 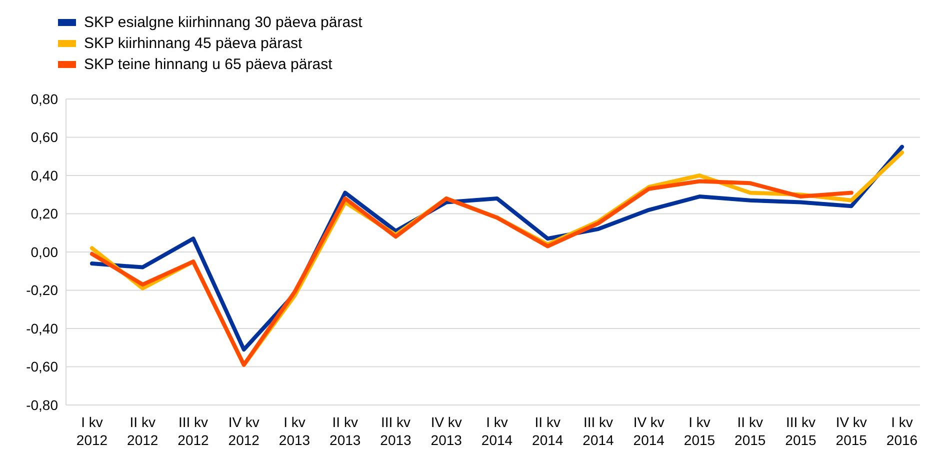 What do you see at coordinates (42, 328) in the screenshot?
I see `y-tick-label: -0,40` at bounding box center [42, 328].